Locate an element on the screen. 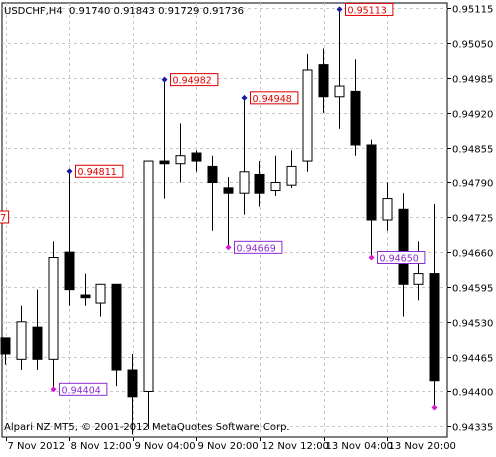 The image size is (496, 457). x-tick-label: 8 Nov 12:00 is located at coordinates (101, 446).